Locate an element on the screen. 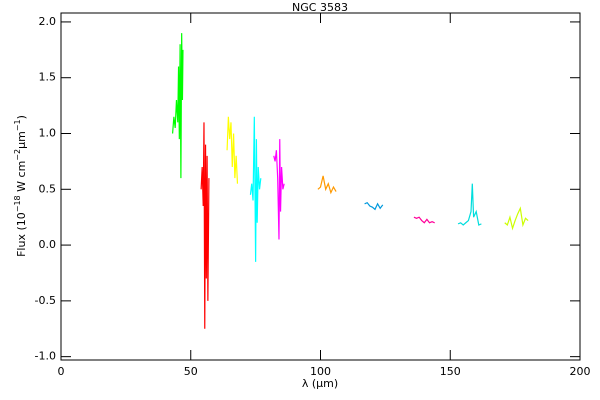 This screenshot has height=400, width=600. y-tick-label: -0.5 is located at coordinates (45, 300).